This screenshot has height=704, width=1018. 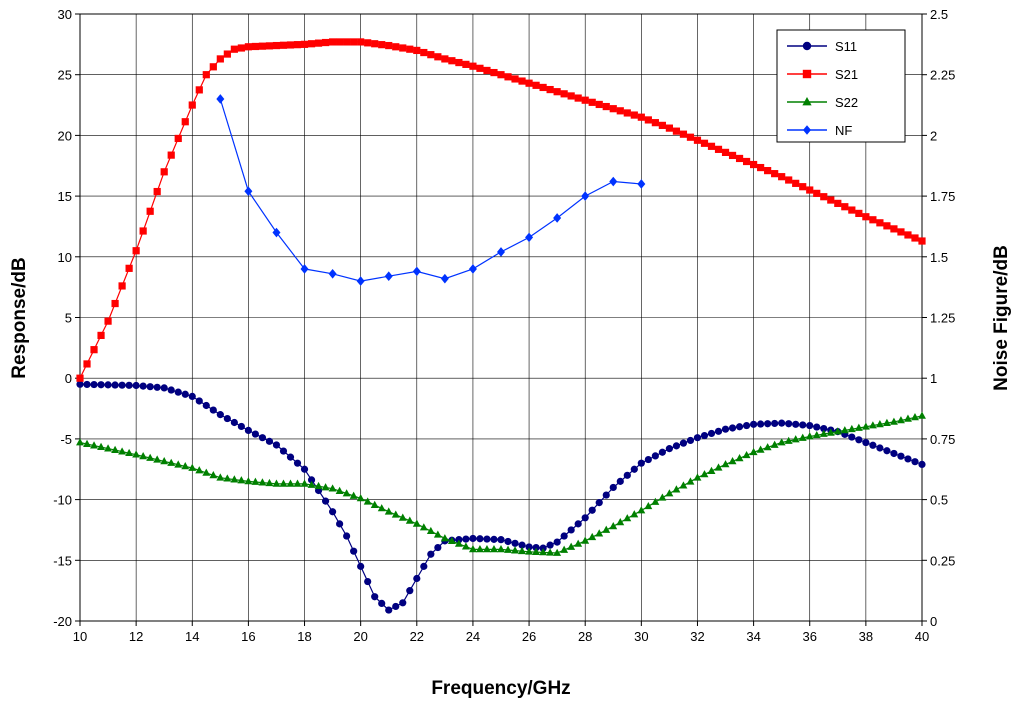 What do you see at coordinates (304, 636) in the screenshot?
I see `x-tick-label: 18` at bounding box center [304, 636].